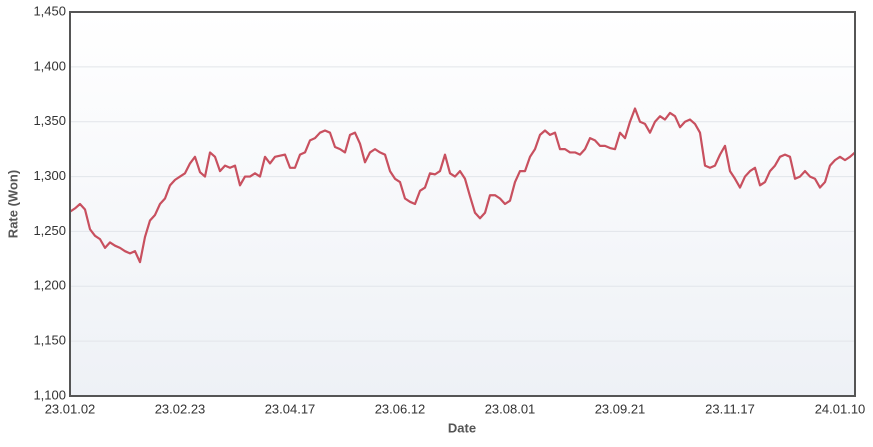 This screenshot has width=873, height=447. I want to click on x-tick-label: 23.01.02, so click(70, 408).